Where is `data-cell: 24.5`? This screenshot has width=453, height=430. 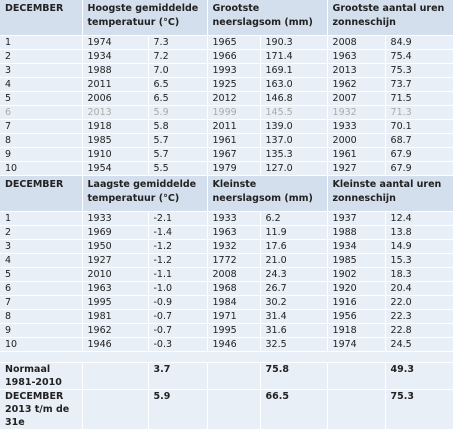 data-cell: 24.5 is located at coordinates (419, 344).